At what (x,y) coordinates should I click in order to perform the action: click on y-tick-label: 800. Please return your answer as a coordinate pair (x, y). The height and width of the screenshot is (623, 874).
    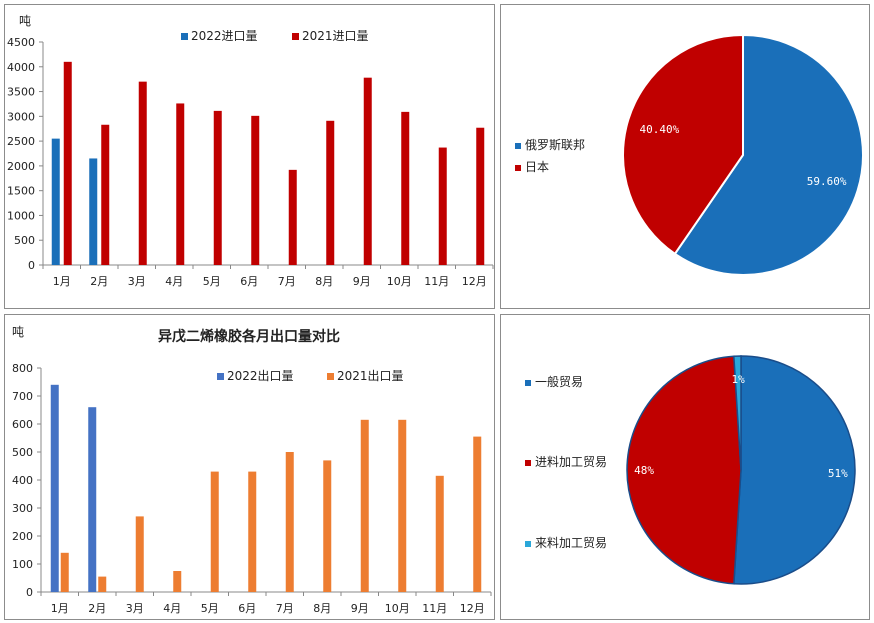
    Looking at the image, I should click on (22, 368).